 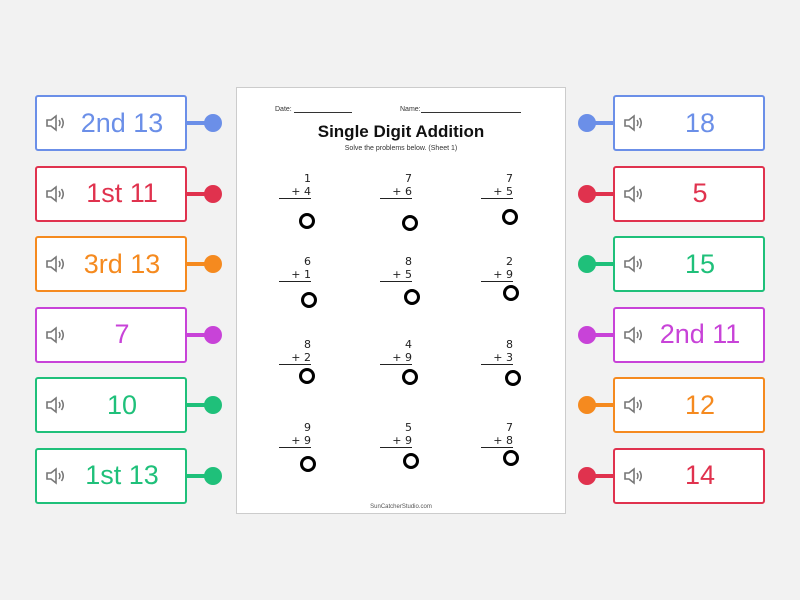 I want to click on addend: + 2, so click(x=295, y=358).